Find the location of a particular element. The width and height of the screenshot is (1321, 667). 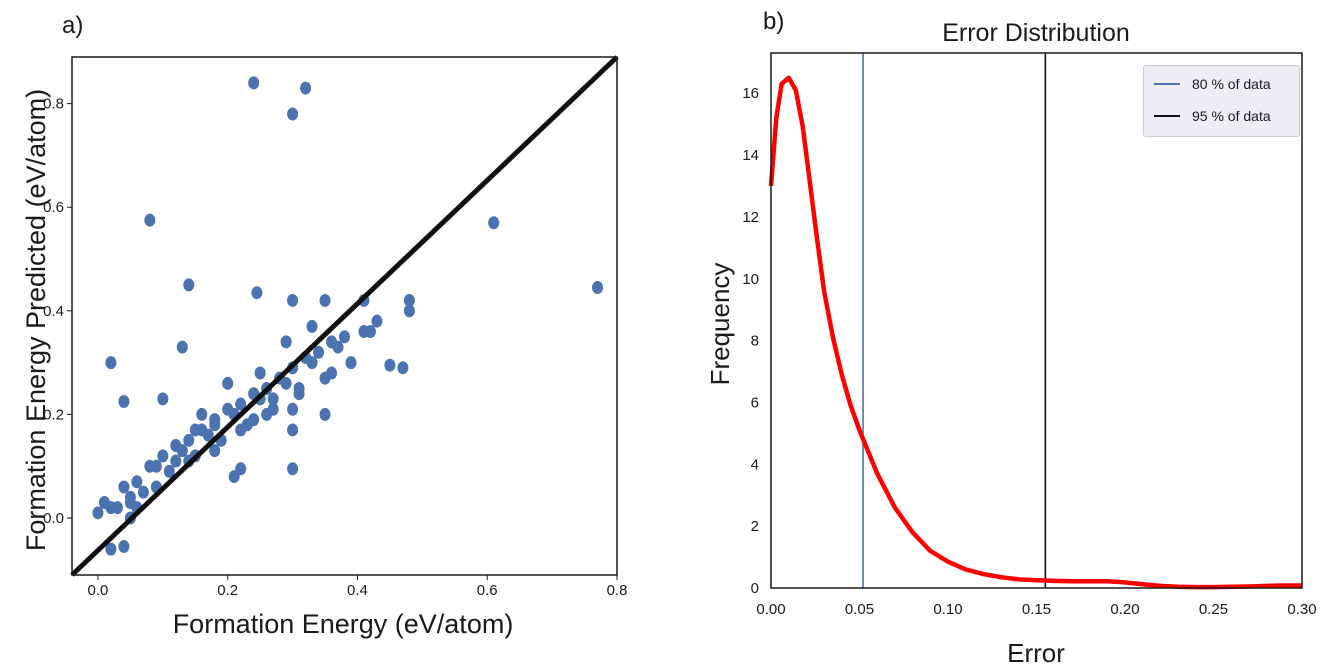

chart-title: Error Distribution is located at coordinates (1036, 33).